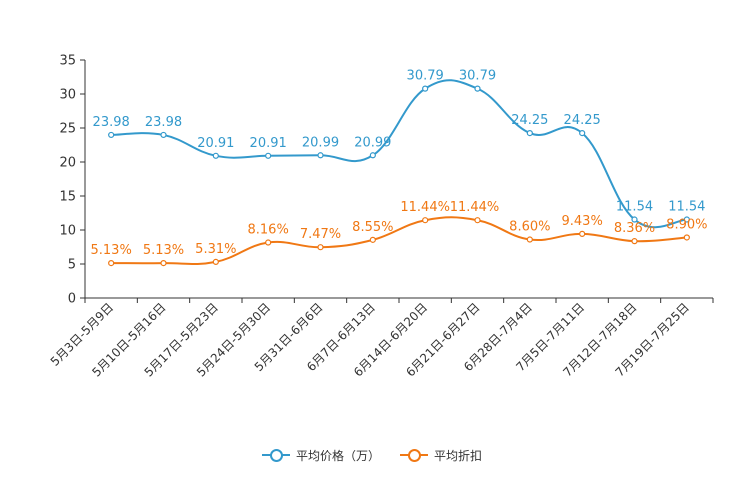  Describe the element at coordinates (72, 299) in the screenshot. I see `y-tick-label: 0` at that location.